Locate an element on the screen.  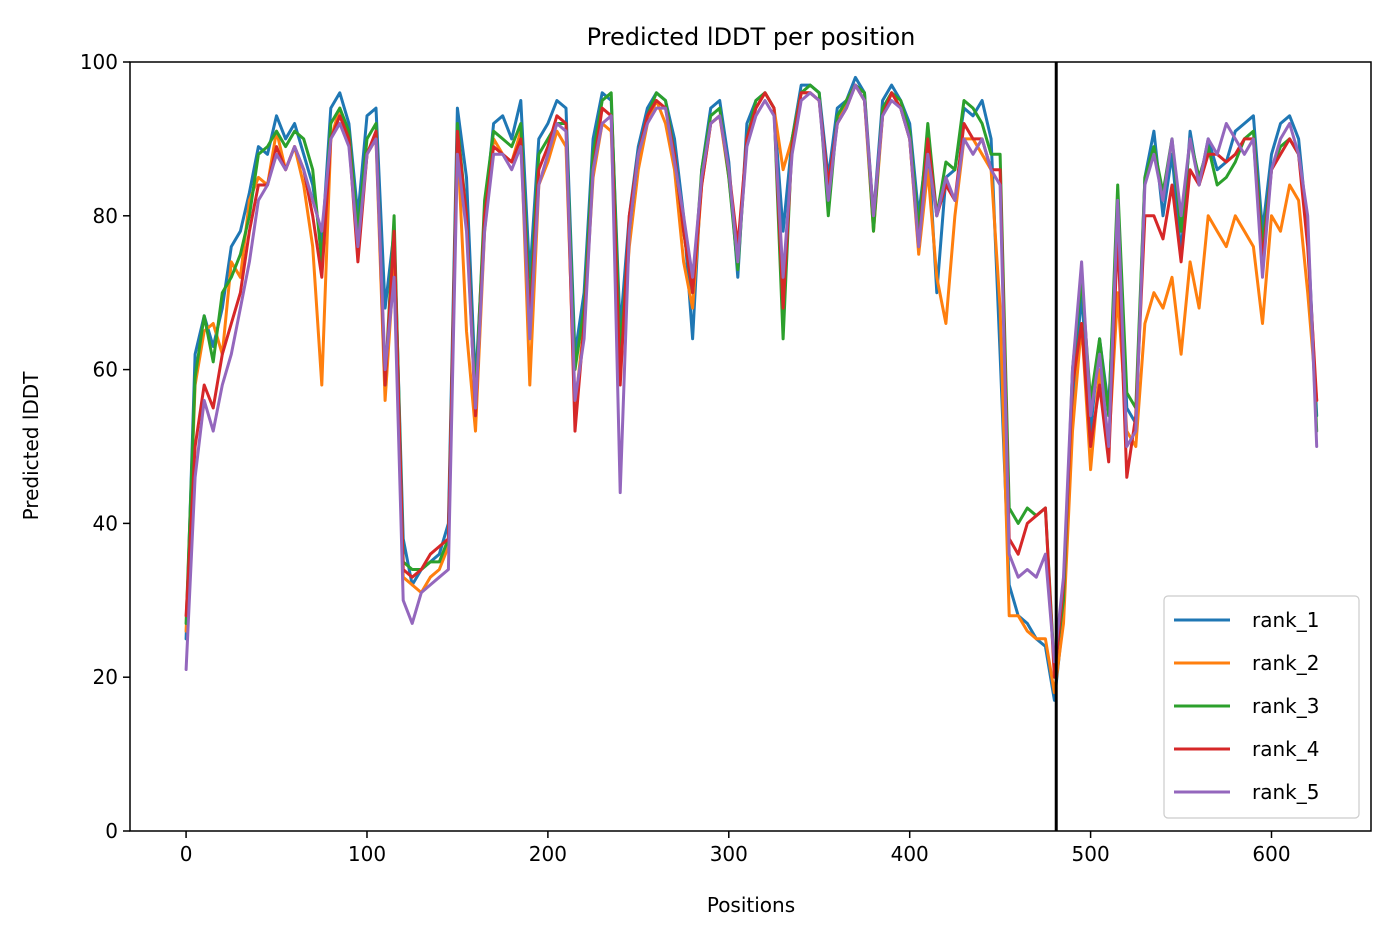
x-axis-label: Positions is located at coordinates (751, 905).